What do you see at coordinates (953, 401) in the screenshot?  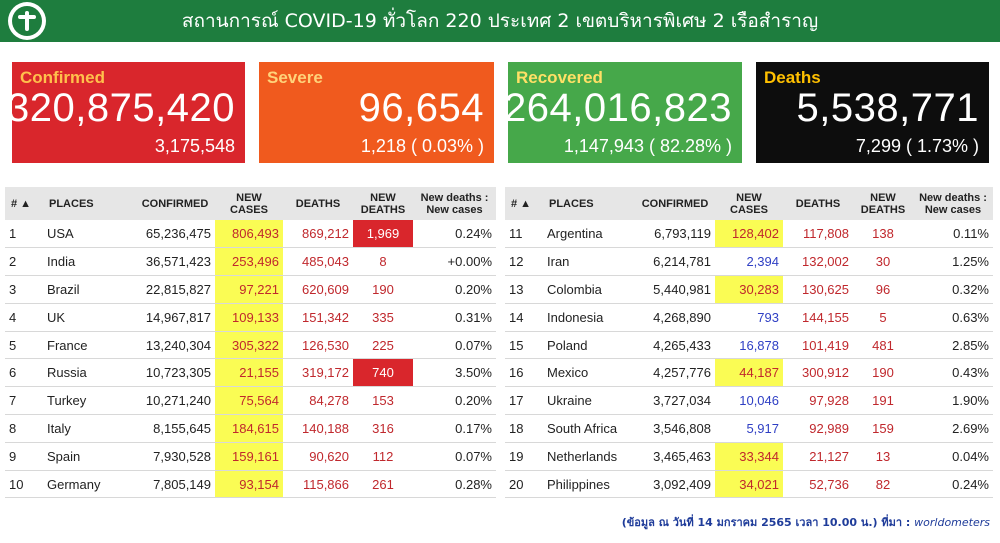 I see `cell-ratio: 1.90%` at bounding box center [953, 401].